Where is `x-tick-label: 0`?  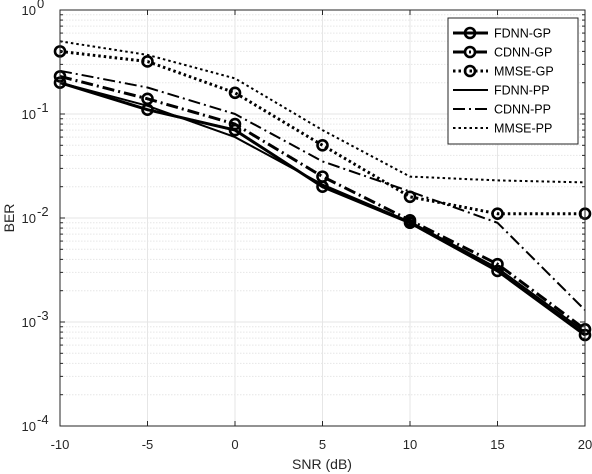 x-tick-label: 0 is located at coordinates (234, 444).